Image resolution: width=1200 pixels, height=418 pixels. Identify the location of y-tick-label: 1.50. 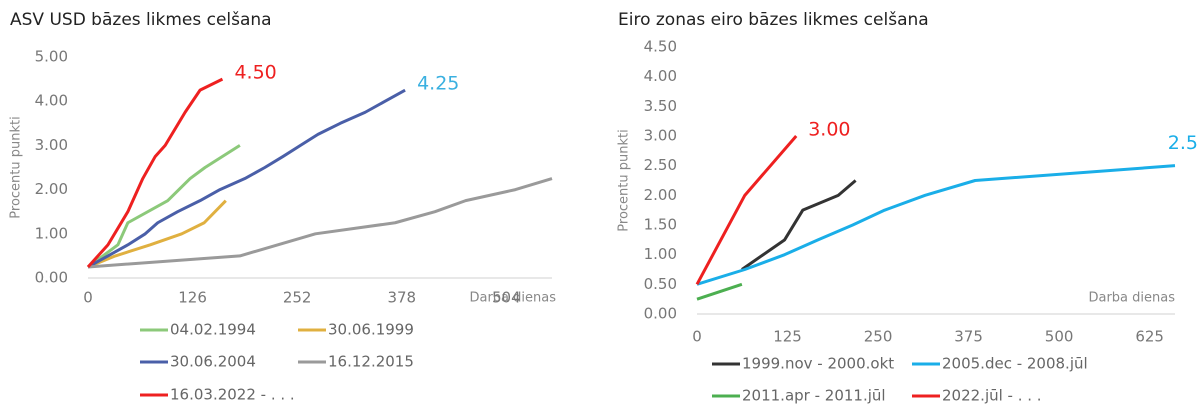
(660, 225).